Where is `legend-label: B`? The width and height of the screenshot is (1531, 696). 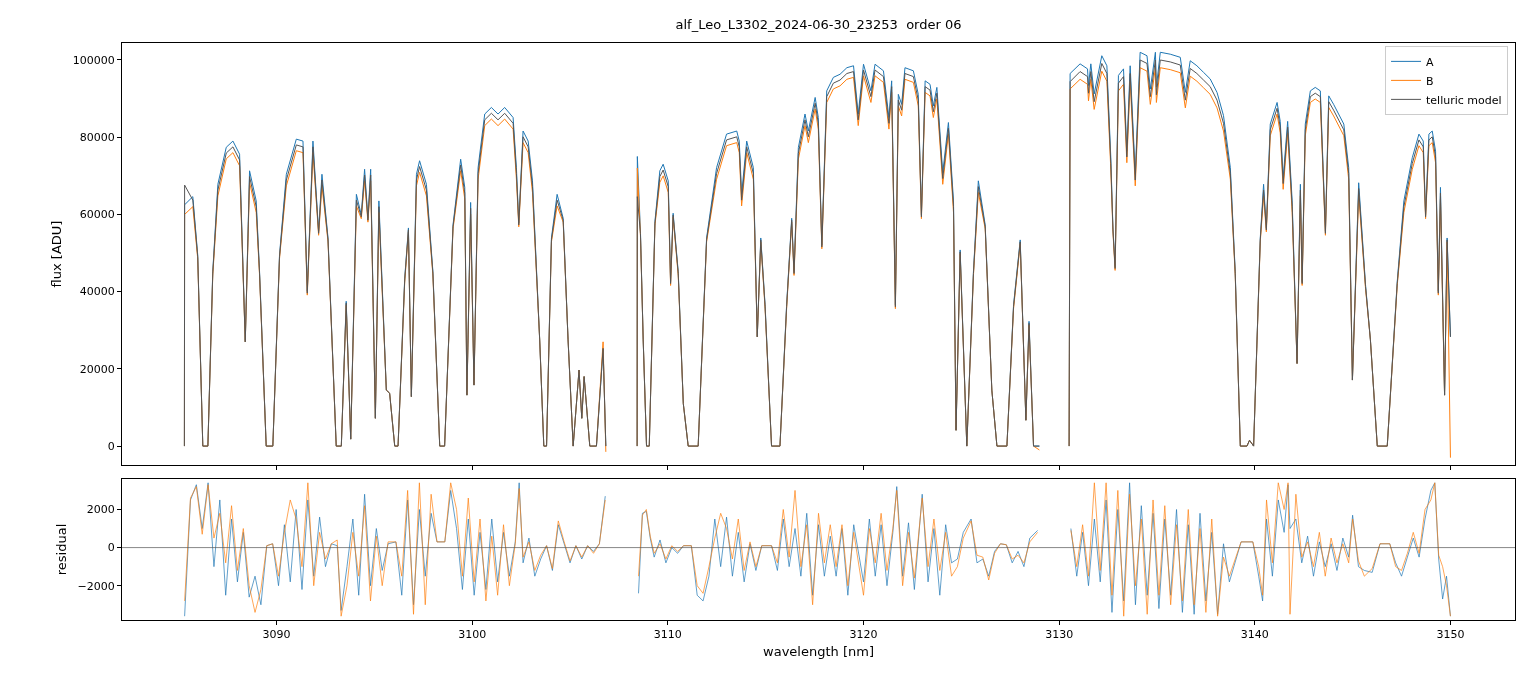 legend-label: B is located at coordinates (1430, 81).